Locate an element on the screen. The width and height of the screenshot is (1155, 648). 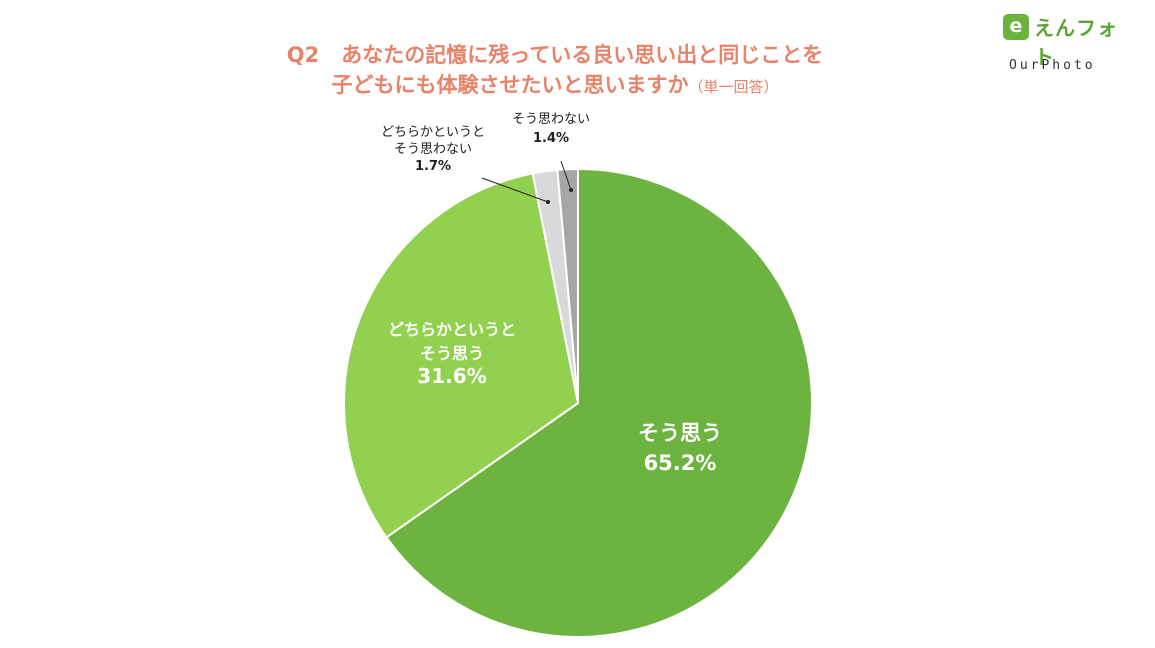
slice-label-3: どちらかというとそう思わない 1.7% is located at coordinates (433, 149).